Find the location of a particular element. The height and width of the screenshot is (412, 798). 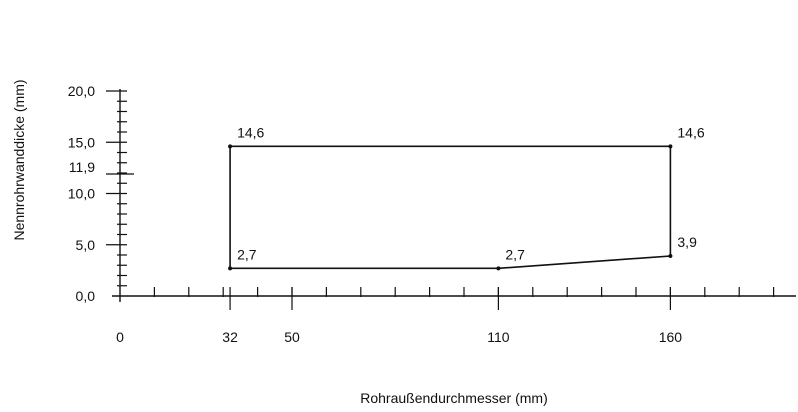

y-tick-label: 15,0 is located at coordinates (81, 142).